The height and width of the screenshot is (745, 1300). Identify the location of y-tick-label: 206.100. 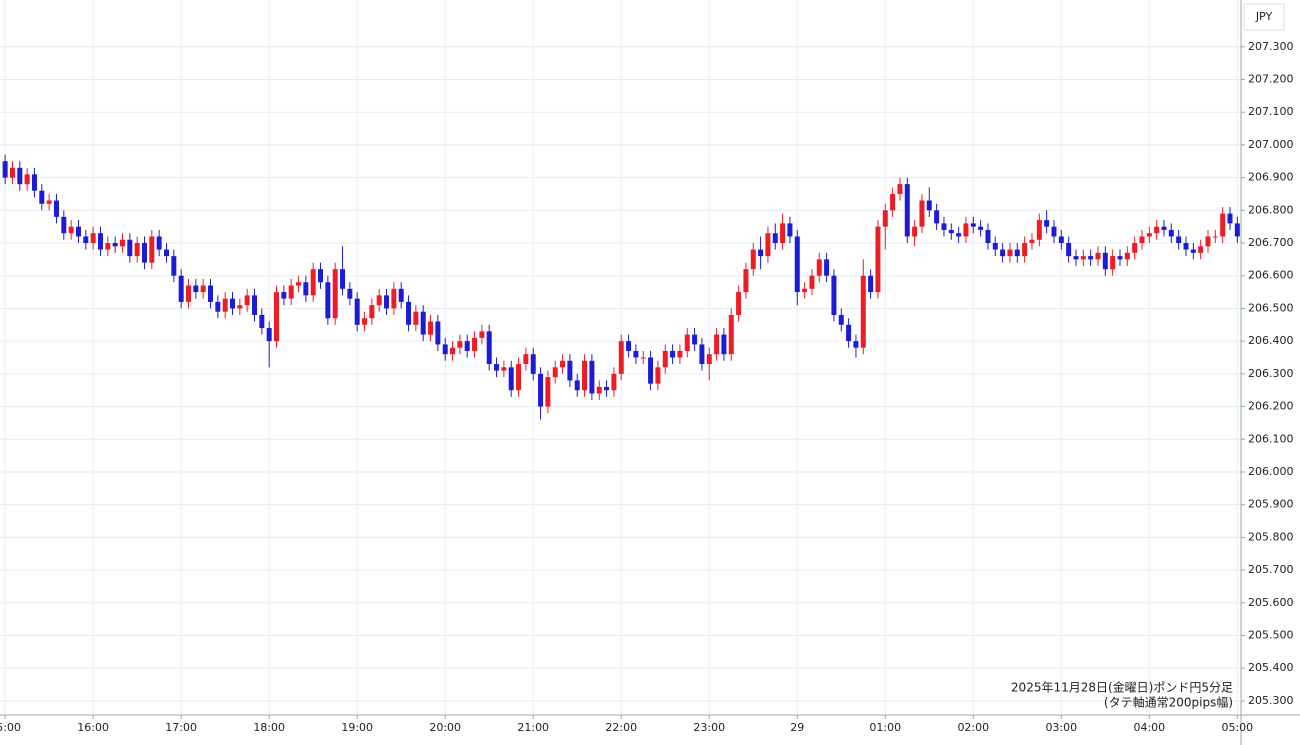
(1271, 438).